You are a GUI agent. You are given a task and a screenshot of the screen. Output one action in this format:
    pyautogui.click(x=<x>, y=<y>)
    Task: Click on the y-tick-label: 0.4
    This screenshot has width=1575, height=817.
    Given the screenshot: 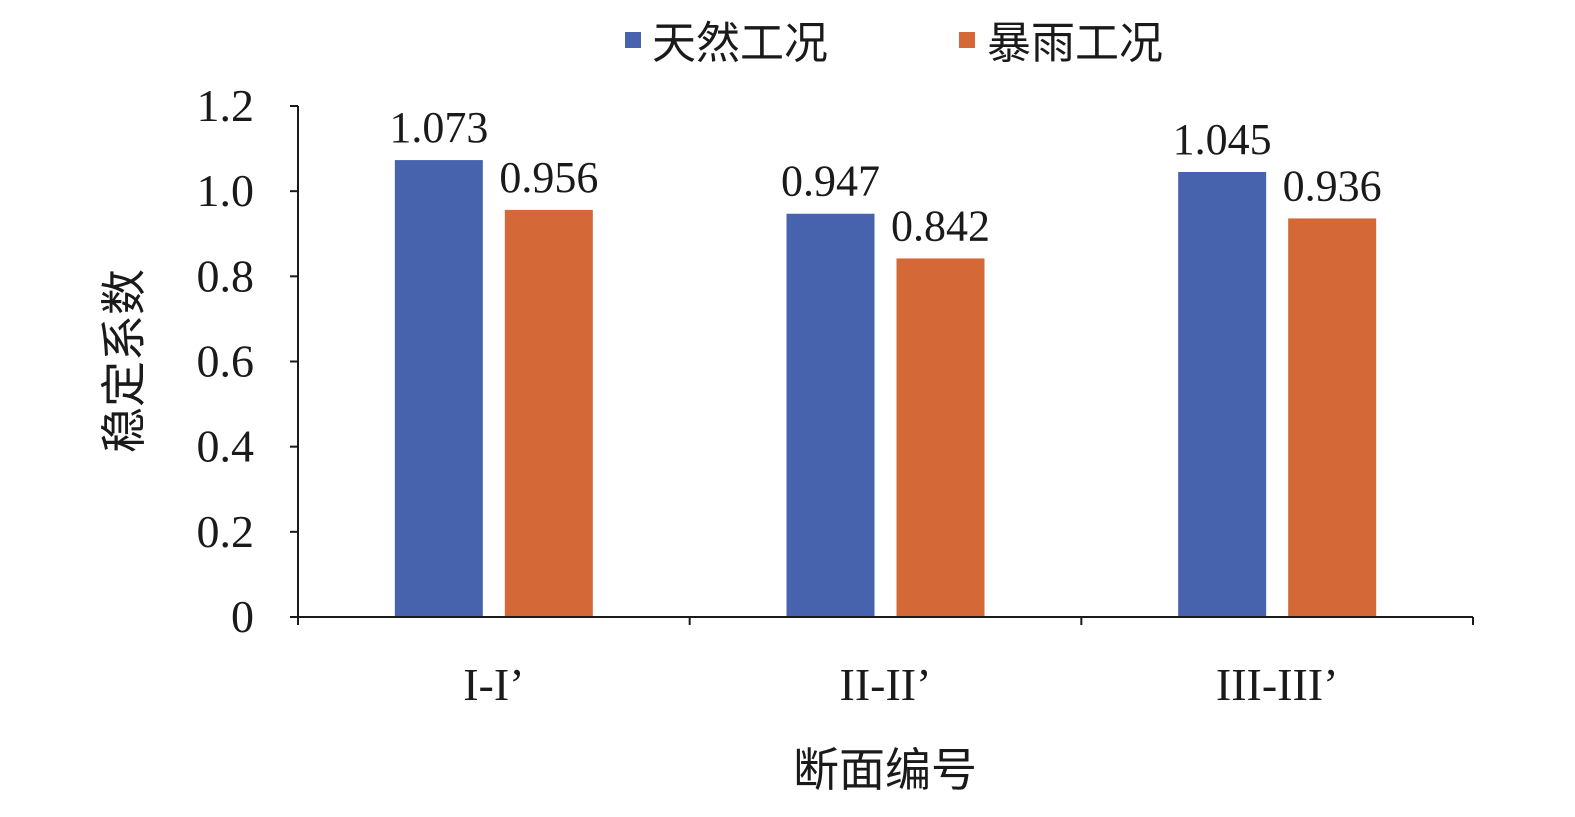 What is the action you would take?
    pyautogui.click(x=226, y=446)
    